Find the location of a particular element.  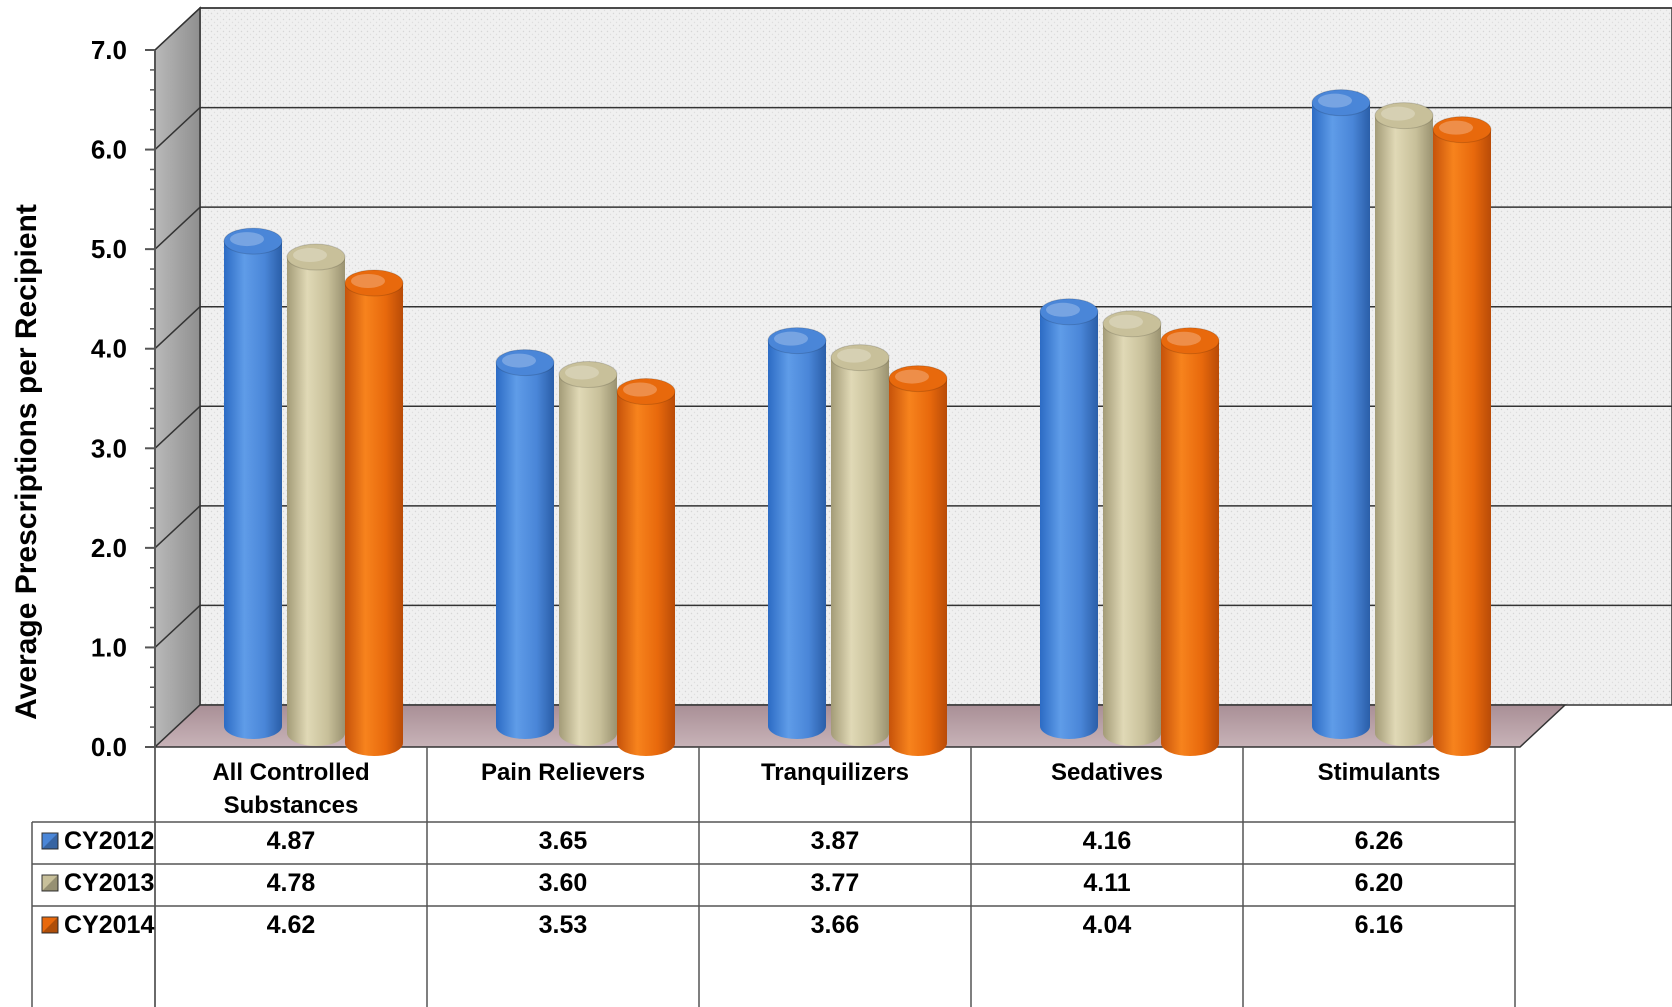

table-value: 4.11 is located at coordinates (1106, 883).